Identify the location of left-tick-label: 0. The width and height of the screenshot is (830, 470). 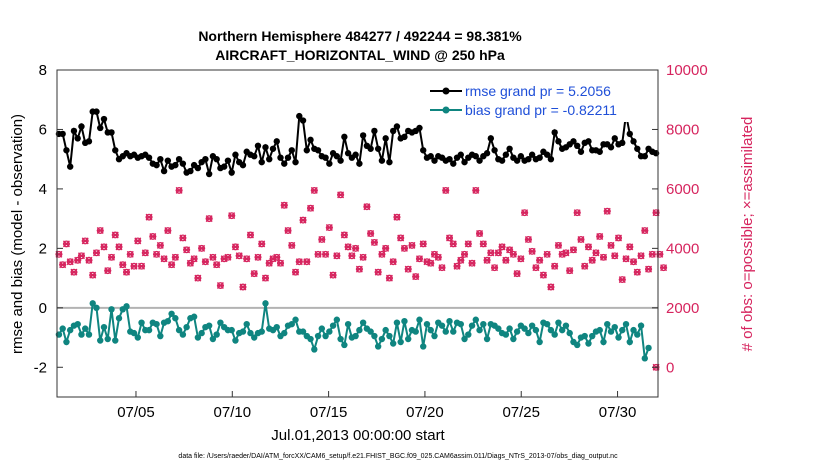
(43, 308).